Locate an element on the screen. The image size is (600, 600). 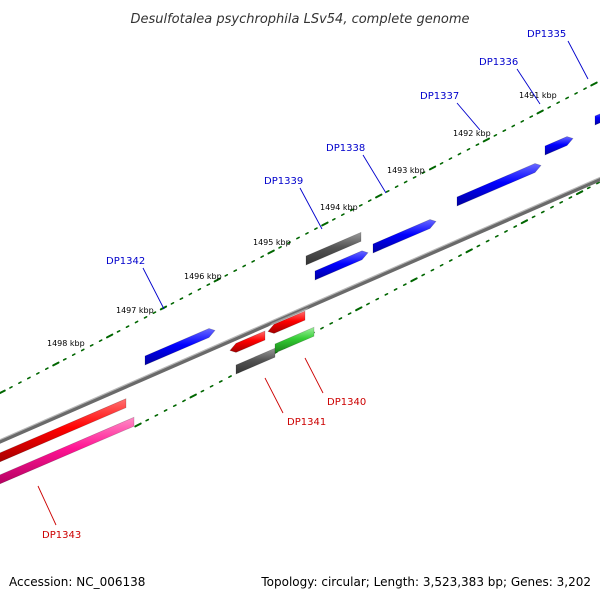
scale-label: 1496 kbp is located at coordinates (203, 276).